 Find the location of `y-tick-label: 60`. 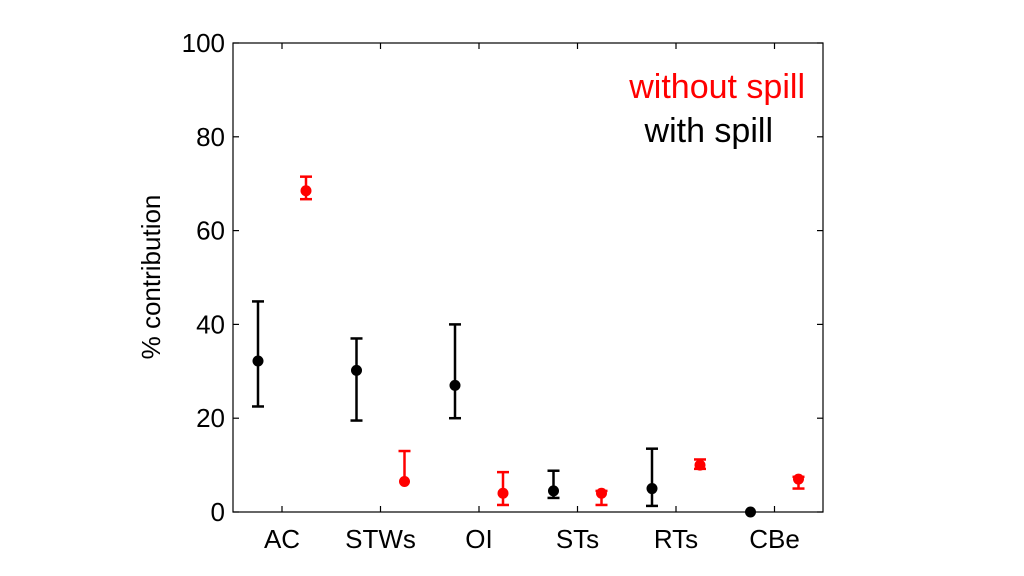

y-tick-label: 60 is located at coordinates (210, 231).